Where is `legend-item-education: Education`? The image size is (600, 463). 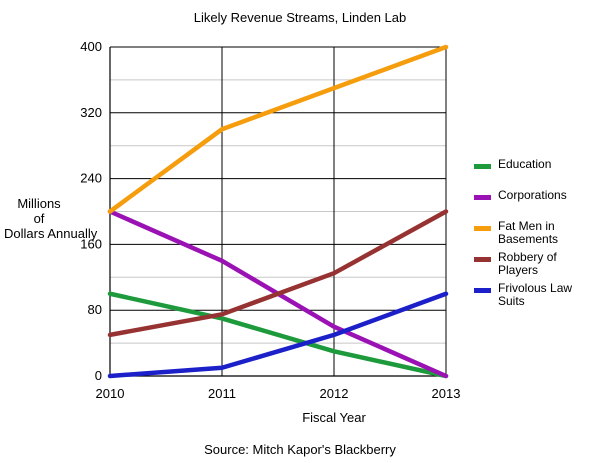 legend-item-education: Education is located at coordinates (532, 164).